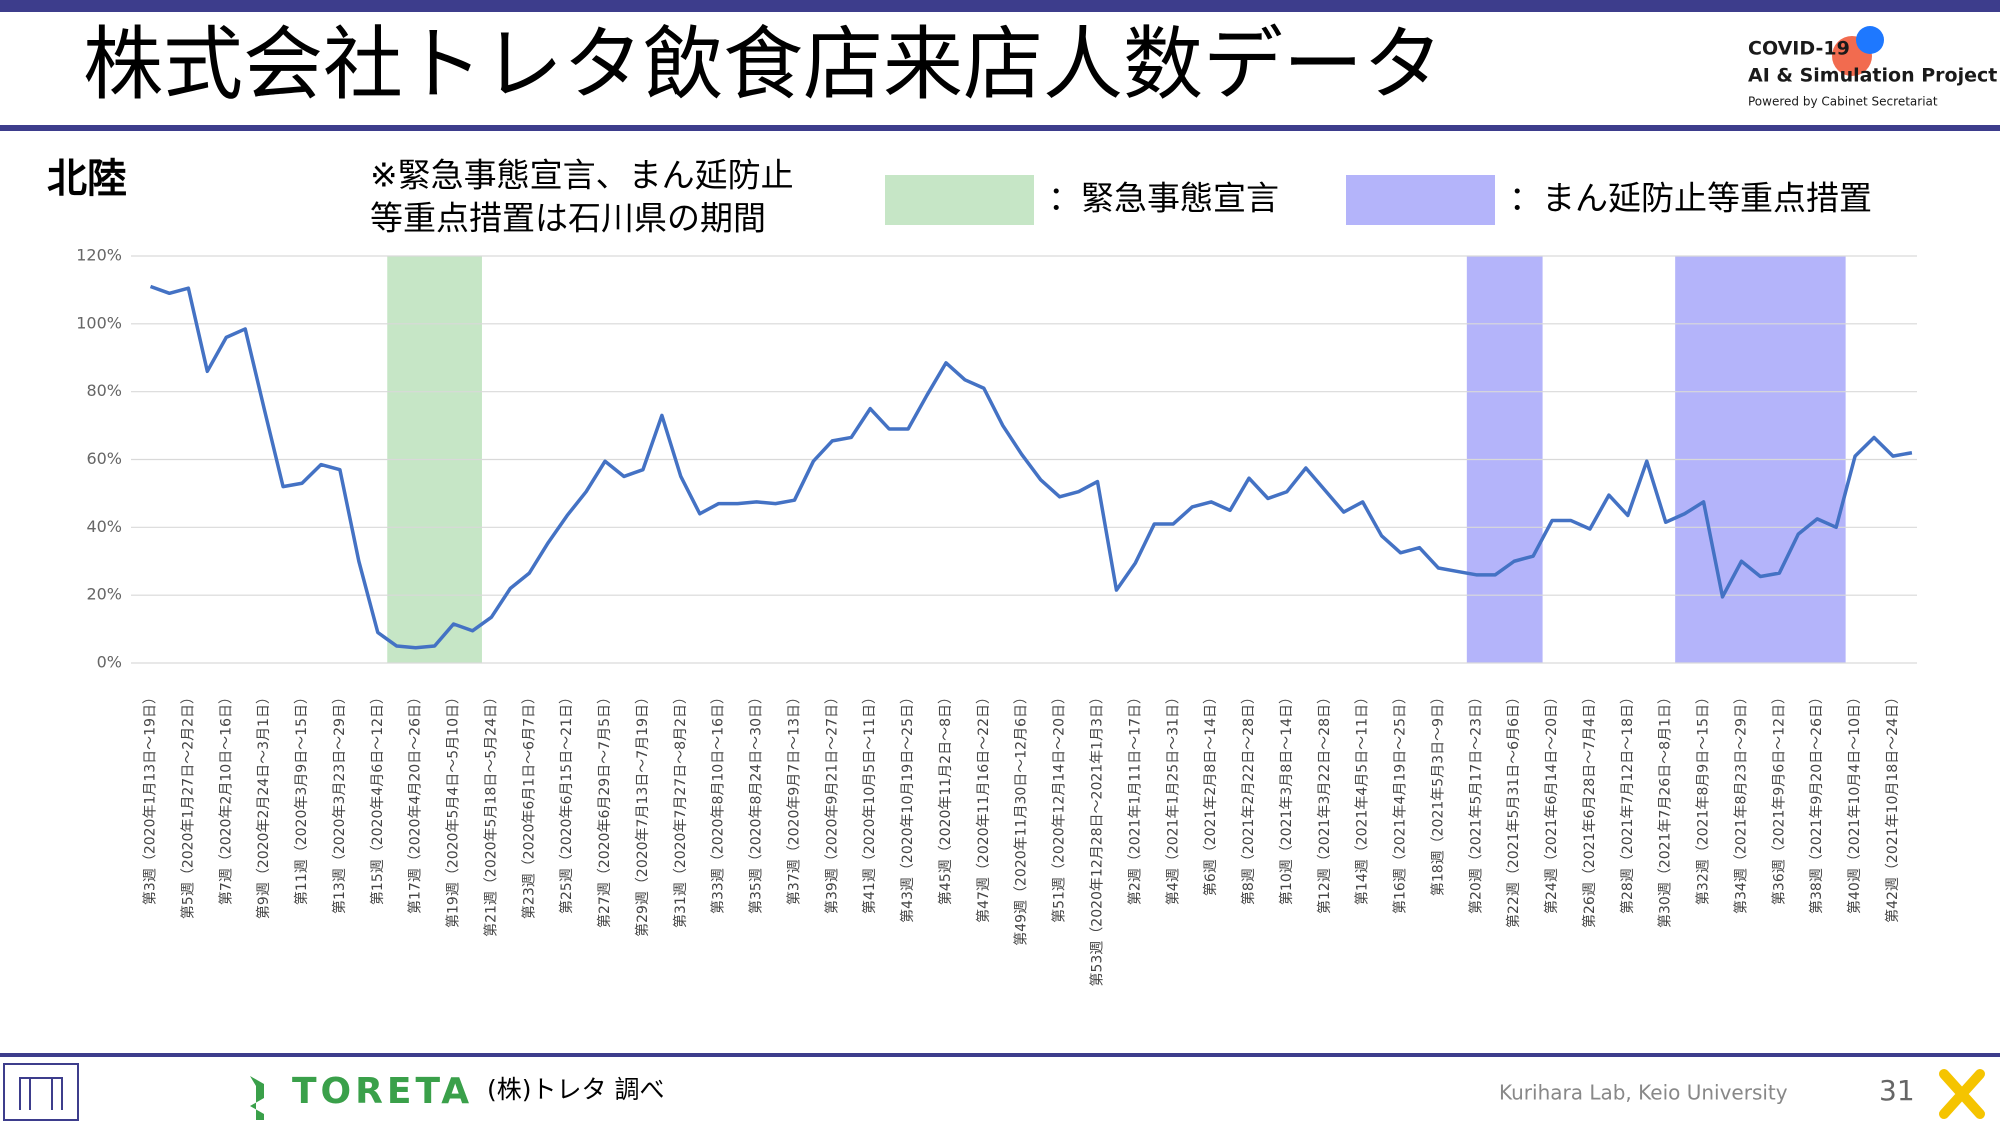 Image resolution: width=2000 pixels, height=1125 pixels. Describe the element at coordinates (104, 390) in the screenshot. I see `y-tick-label: 80%` at that location.